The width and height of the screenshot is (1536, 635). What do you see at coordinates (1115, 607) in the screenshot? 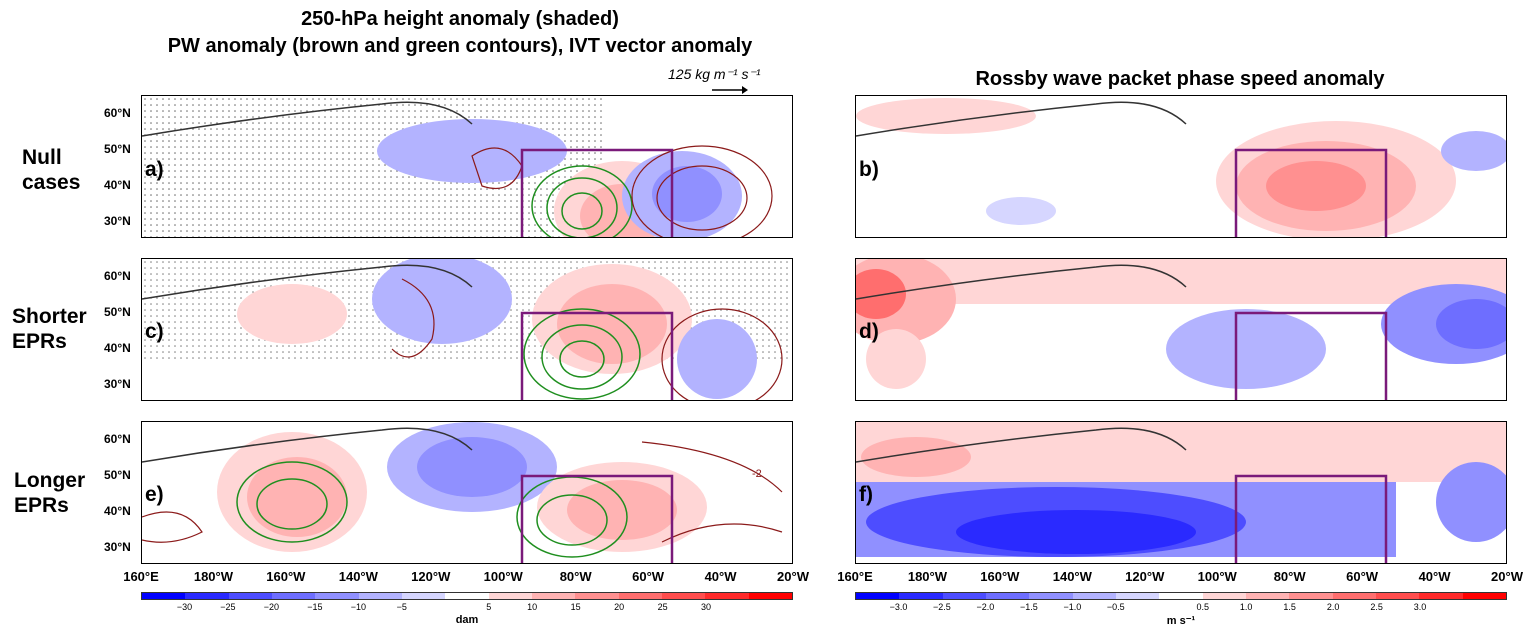
I see `colorbar-tick: −0.5` at bounding box center [1115, 607].